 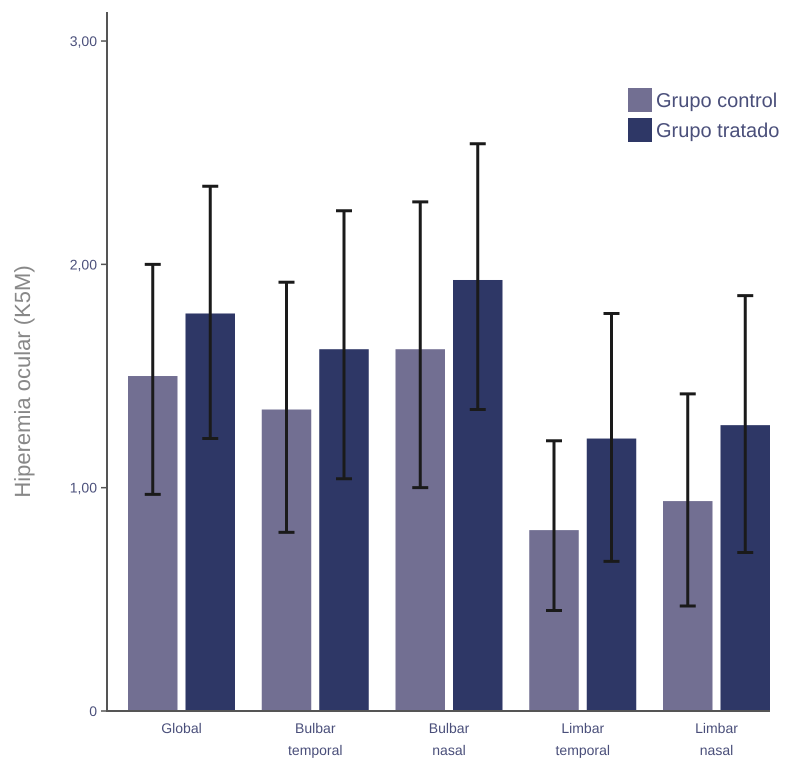 What do you see at coordinates (84, 488) in the screenshot?
I see `y-tick-label: 1,00` at bounding box center [84, 488].